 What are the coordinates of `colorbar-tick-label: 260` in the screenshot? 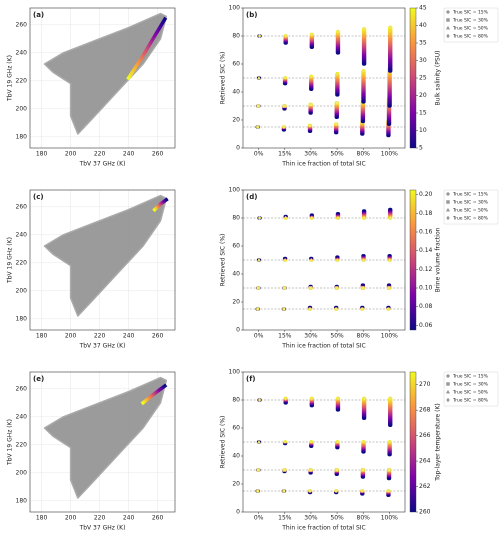 It's located at (425, 512).